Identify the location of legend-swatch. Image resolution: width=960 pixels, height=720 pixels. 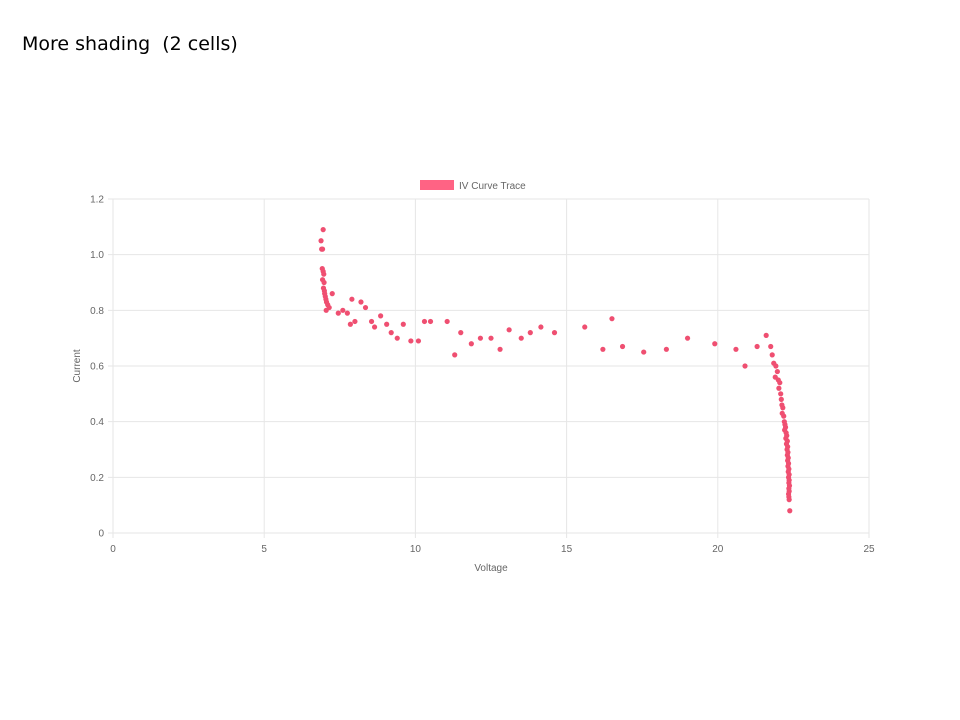
(437, 185).